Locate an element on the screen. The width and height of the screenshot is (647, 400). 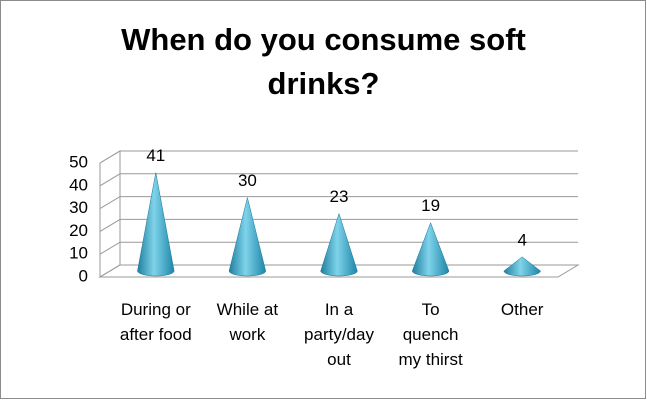
y-tick-label: 30 is located at coordinates (78, 207).